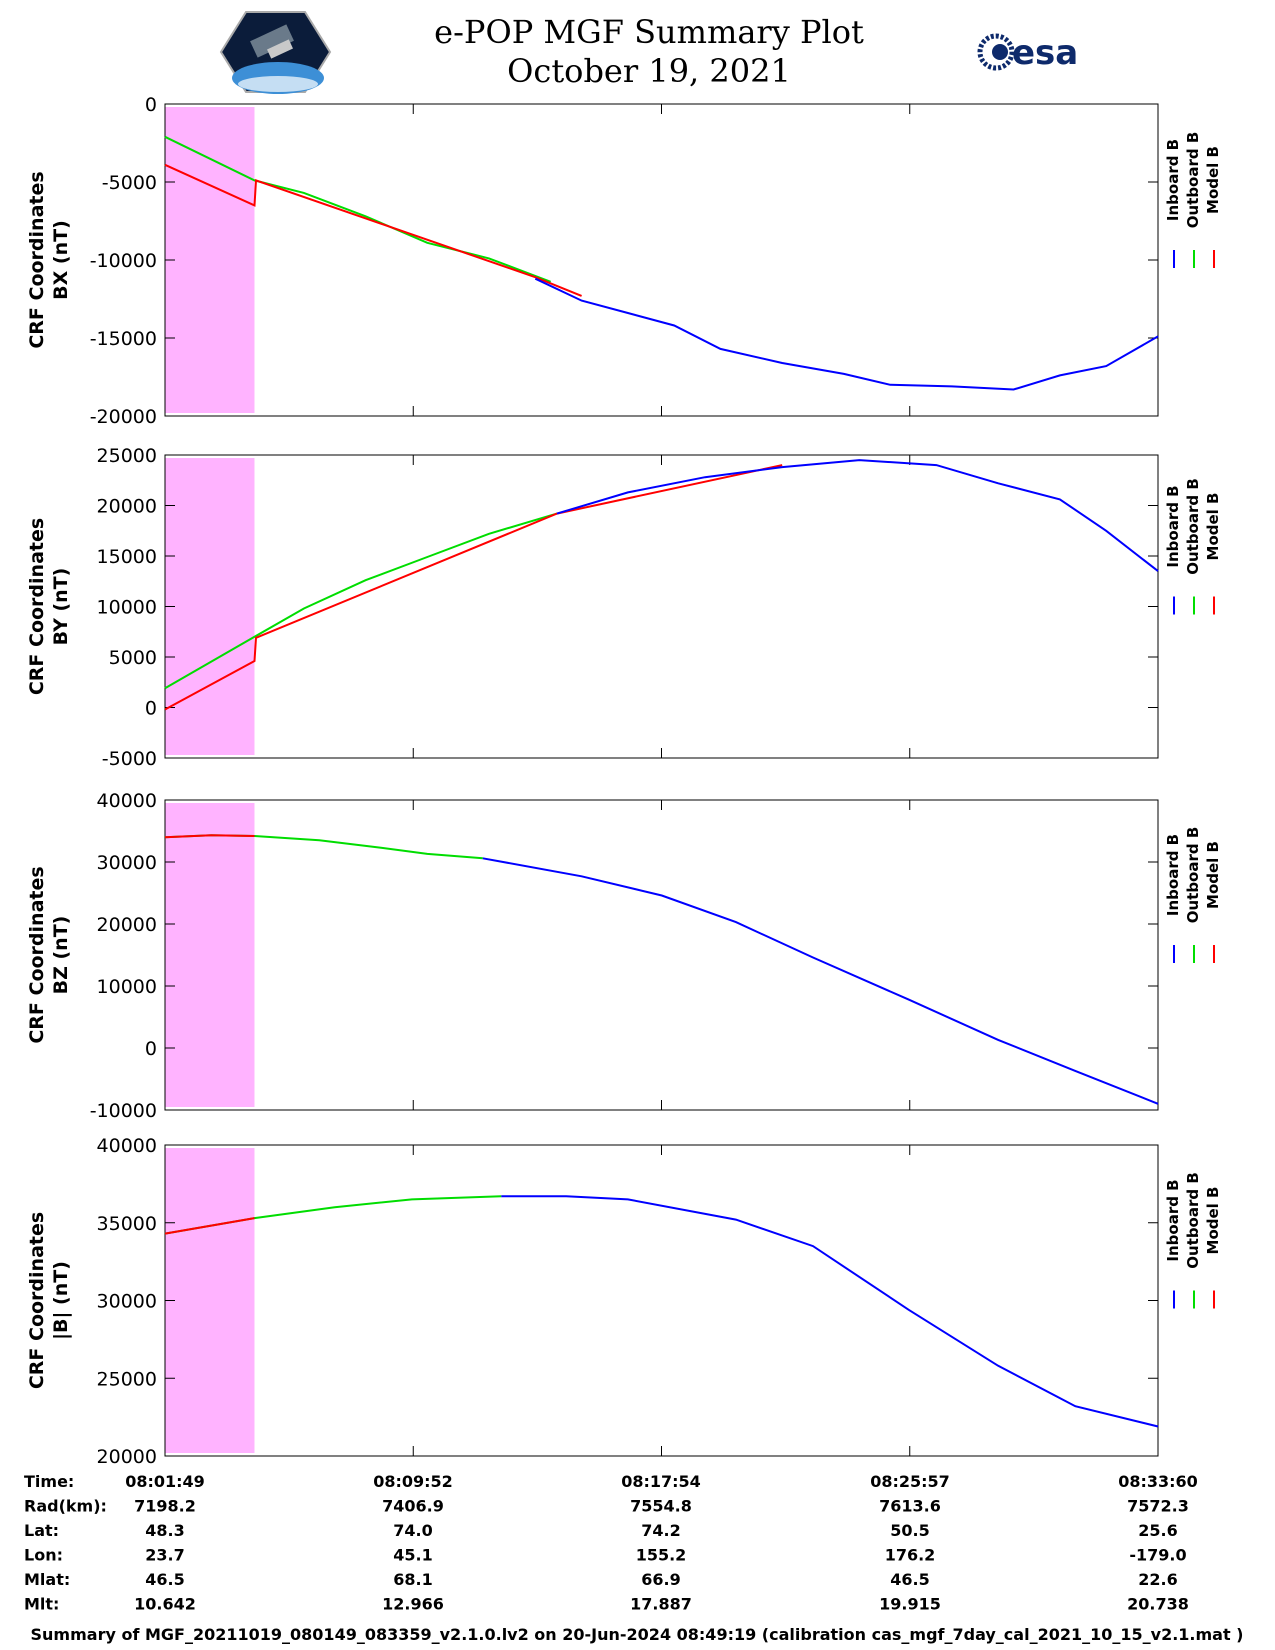 This screenshot has width=1275, height=1650. What do you see at coordinates (413, 1604) in the screenshot?
I see `table-cell: 12.966` at bounding box center [413, 1604].